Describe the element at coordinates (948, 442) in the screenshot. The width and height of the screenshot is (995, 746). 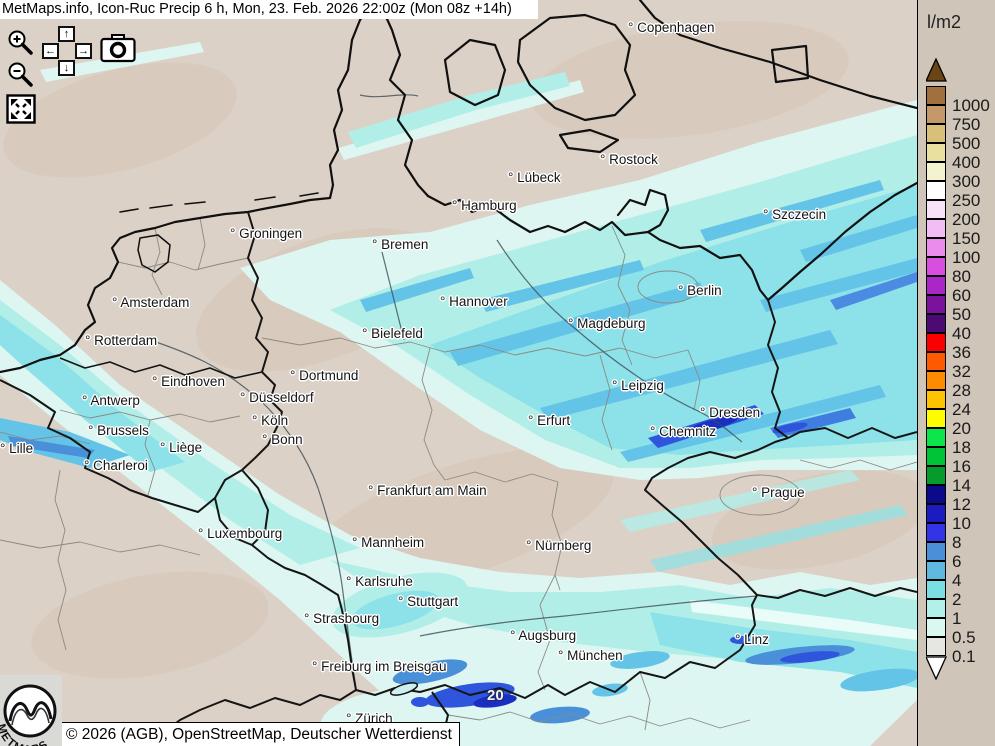
I see `legend-row: 18` at that location.